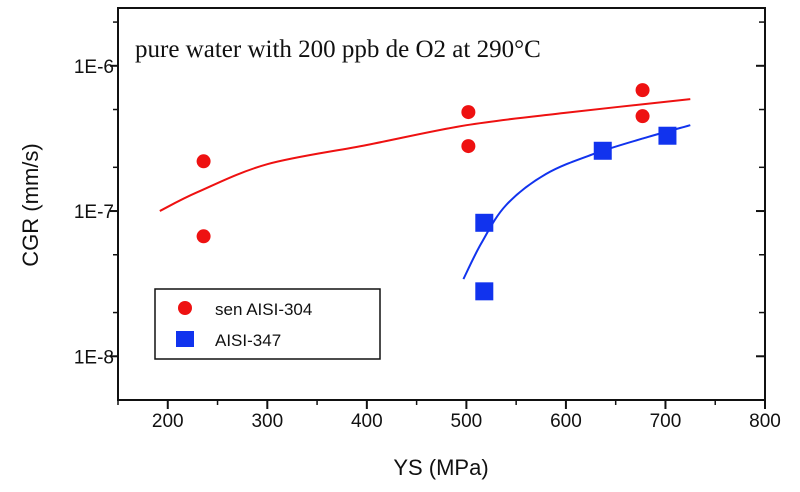 This screenshot has height=492, width=800. Describe the element at coordinates (440, 467) in the screenshot. I see `x-axis-title: YS (MPa)` at that location.